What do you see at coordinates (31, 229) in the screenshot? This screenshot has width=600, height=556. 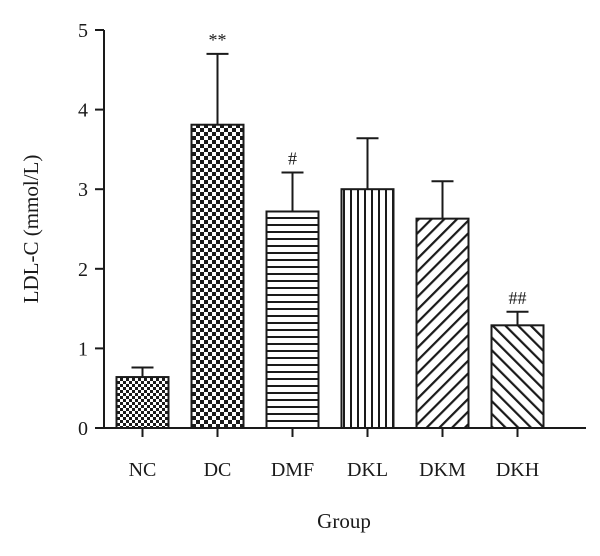 I see `y-axis-title: LDL-C (mmol/L)` at bounding box center [31, 229].